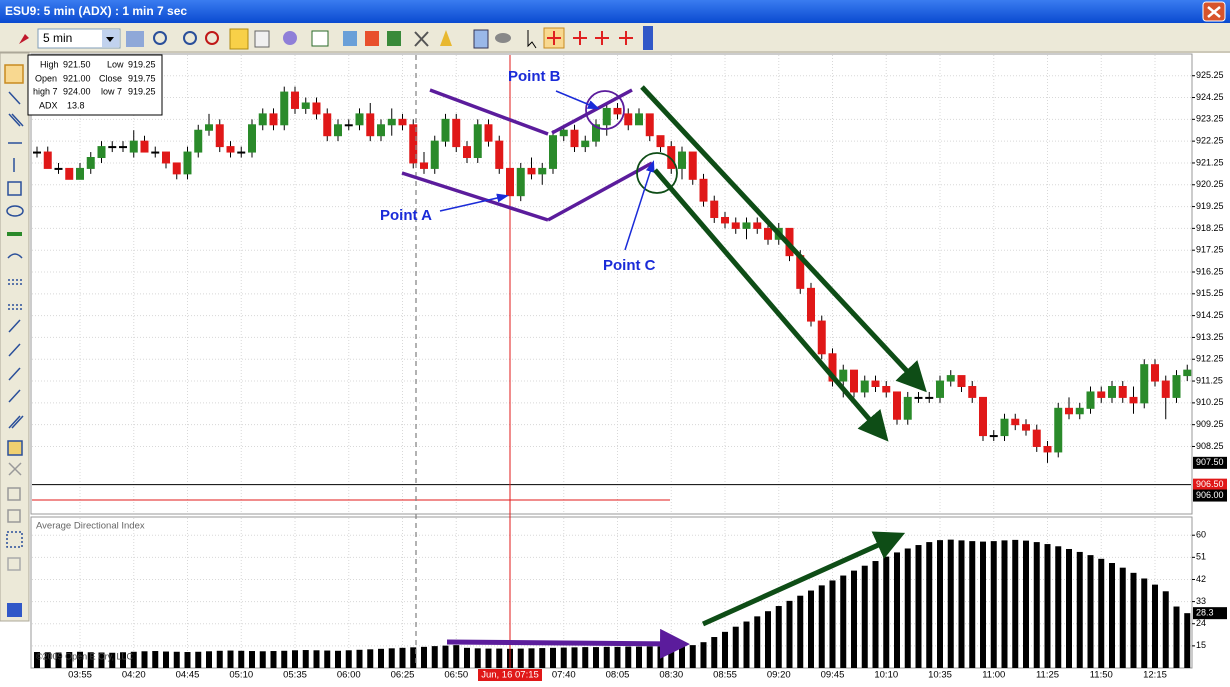 Image resolution: width=1230 pixels, height=687 pixels. Describe the element at coordinates (111, 91) in the screenshot. I see `info-label: low 7` at that location.